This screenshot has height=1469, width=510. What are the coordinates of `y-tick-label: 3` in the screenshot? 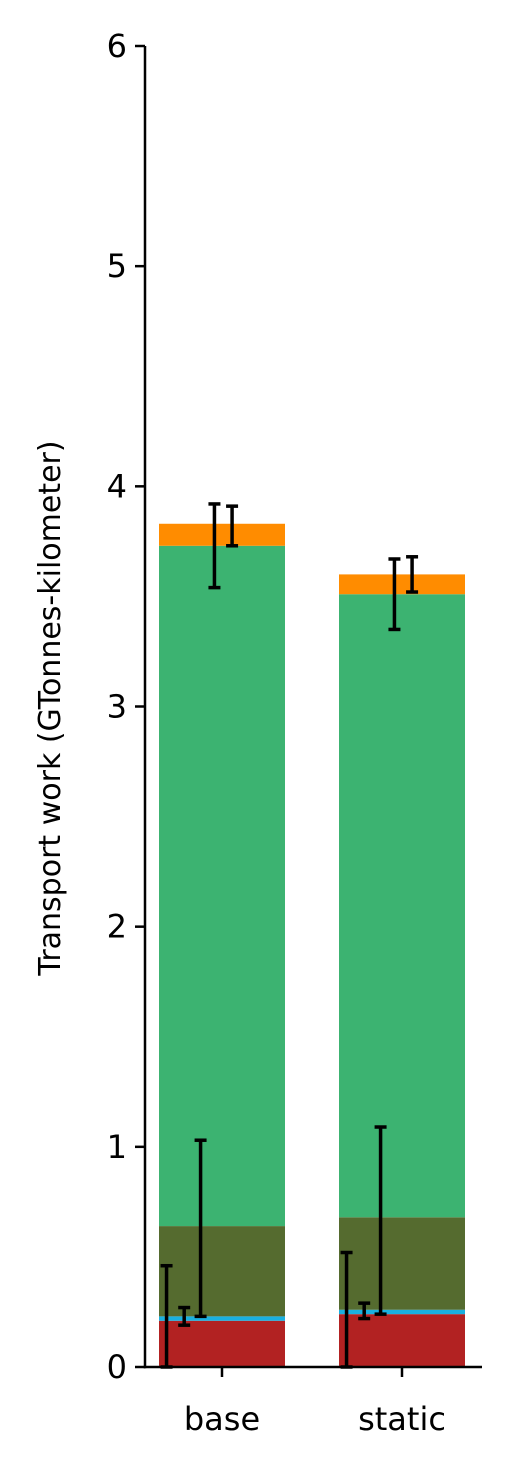 It's located at (117, 707).